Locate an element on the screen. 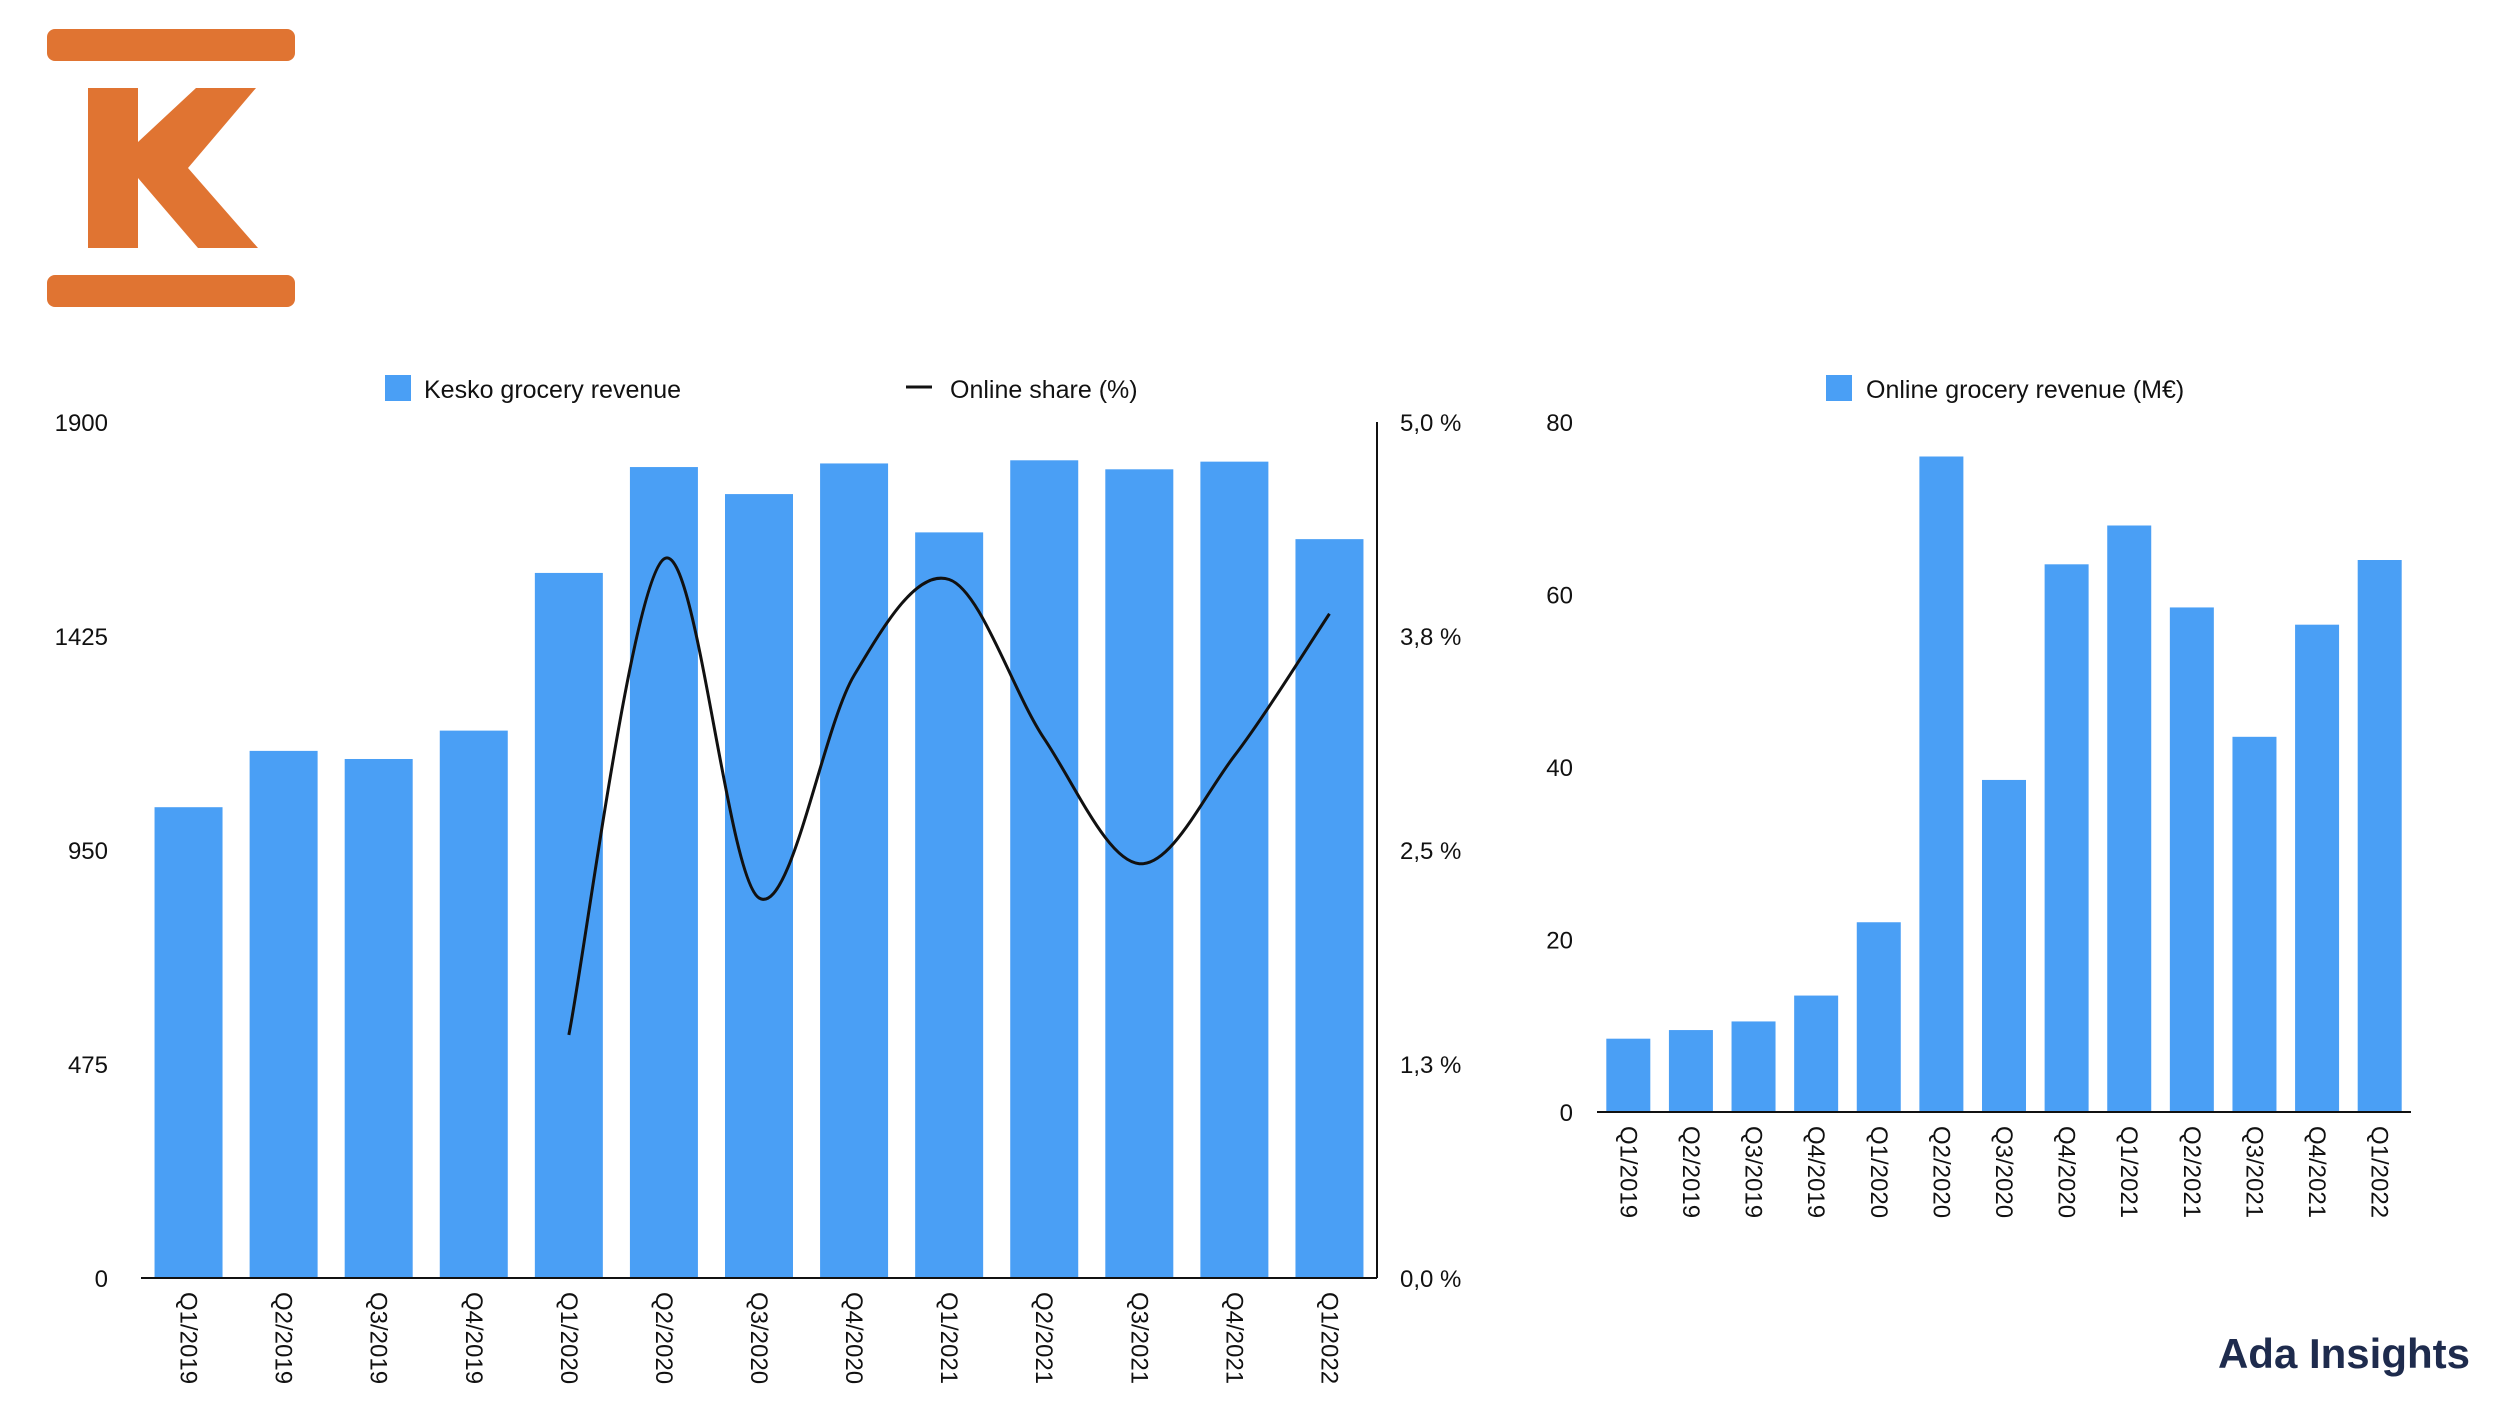 The width and height of the screenshot is (2500, 1404). legend-label-online-share: Online share (%) is located at coordinates (1044, 390).